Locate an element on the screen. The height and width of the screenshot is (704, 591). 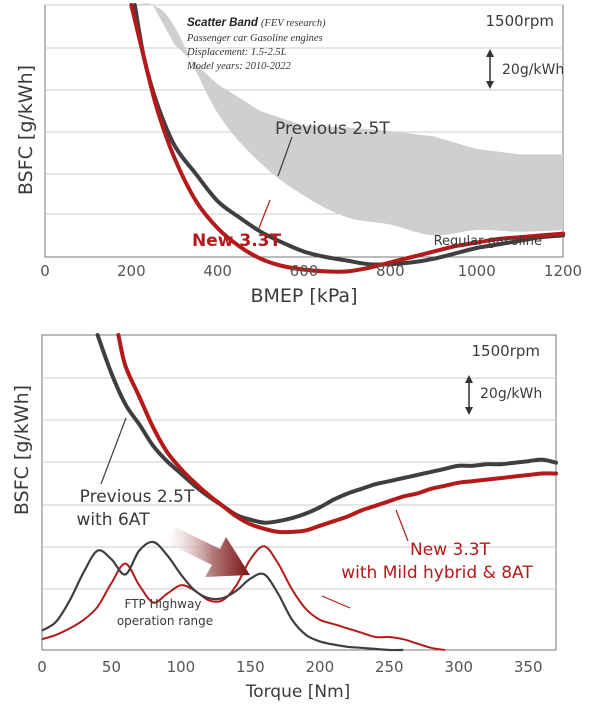
fuel-label: Regular gasoline is located at coordinates (488, 241).